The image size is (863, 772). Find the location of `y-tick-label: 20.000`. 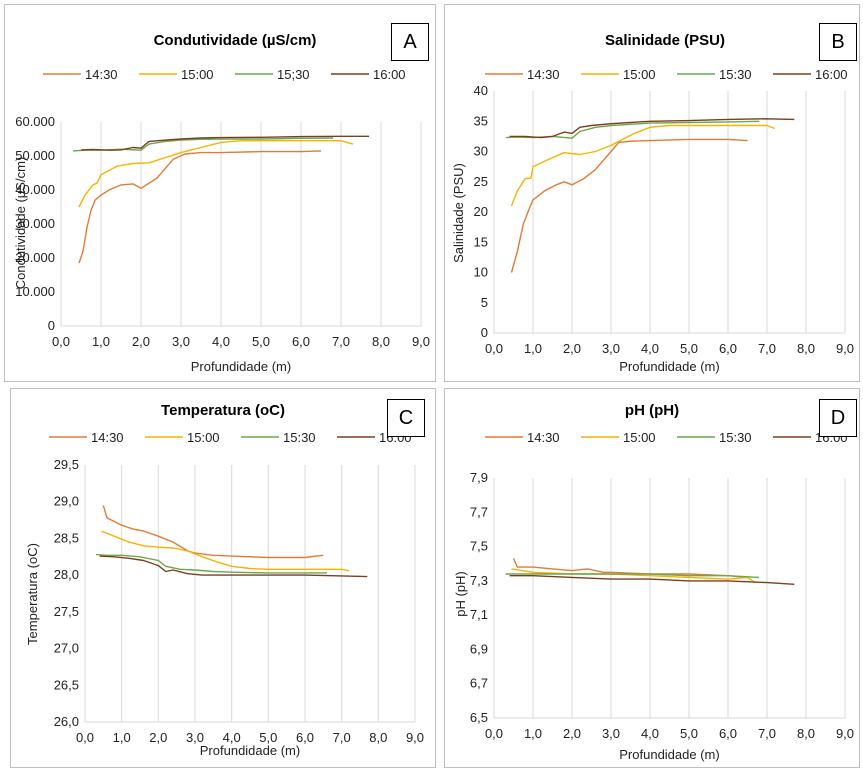

y-tick-label: 20.000 is located at coordinates (35, 257).